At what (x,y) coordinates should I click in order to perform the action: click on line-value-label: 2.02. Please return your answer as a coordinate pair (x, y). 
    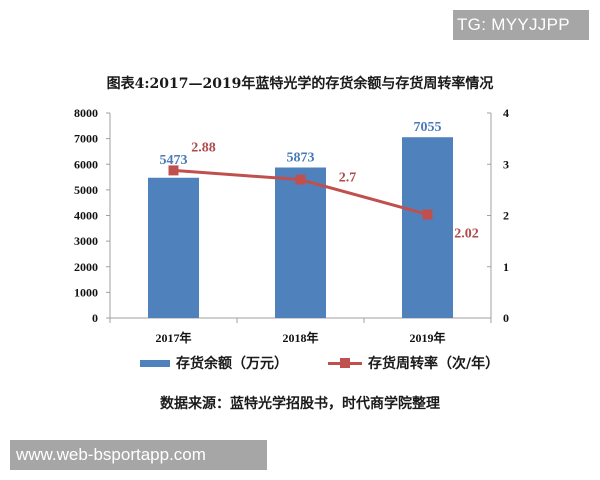
    Looking at the image, I should click on (466, 233).